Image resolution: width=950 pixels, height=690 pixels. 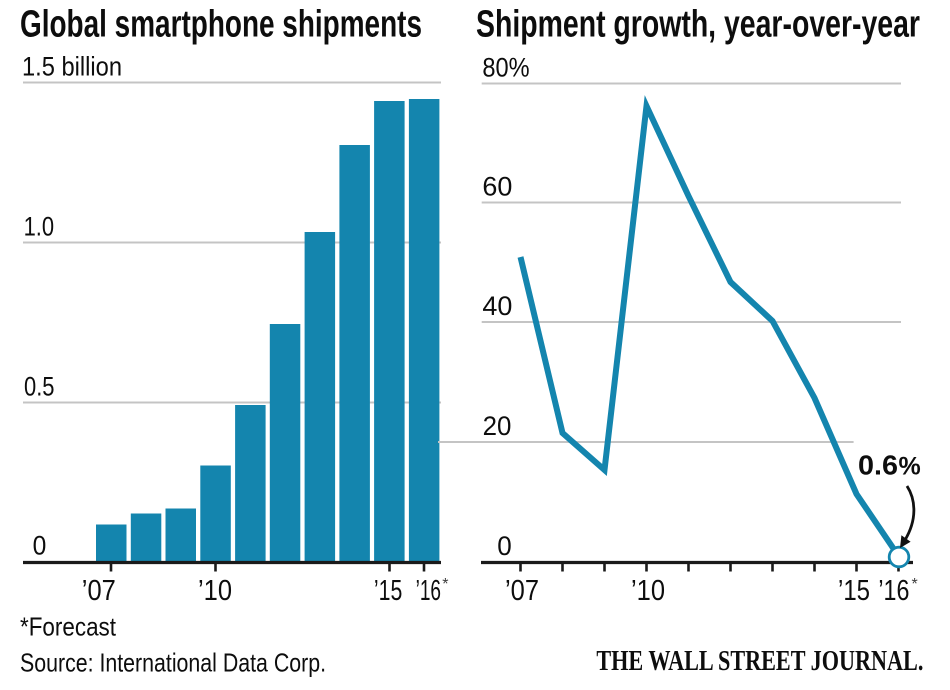 What do you see at coordinates (68, 627) in the screenshot?
I see `svg-text: *Forecast` at bounding box center [68, 627].